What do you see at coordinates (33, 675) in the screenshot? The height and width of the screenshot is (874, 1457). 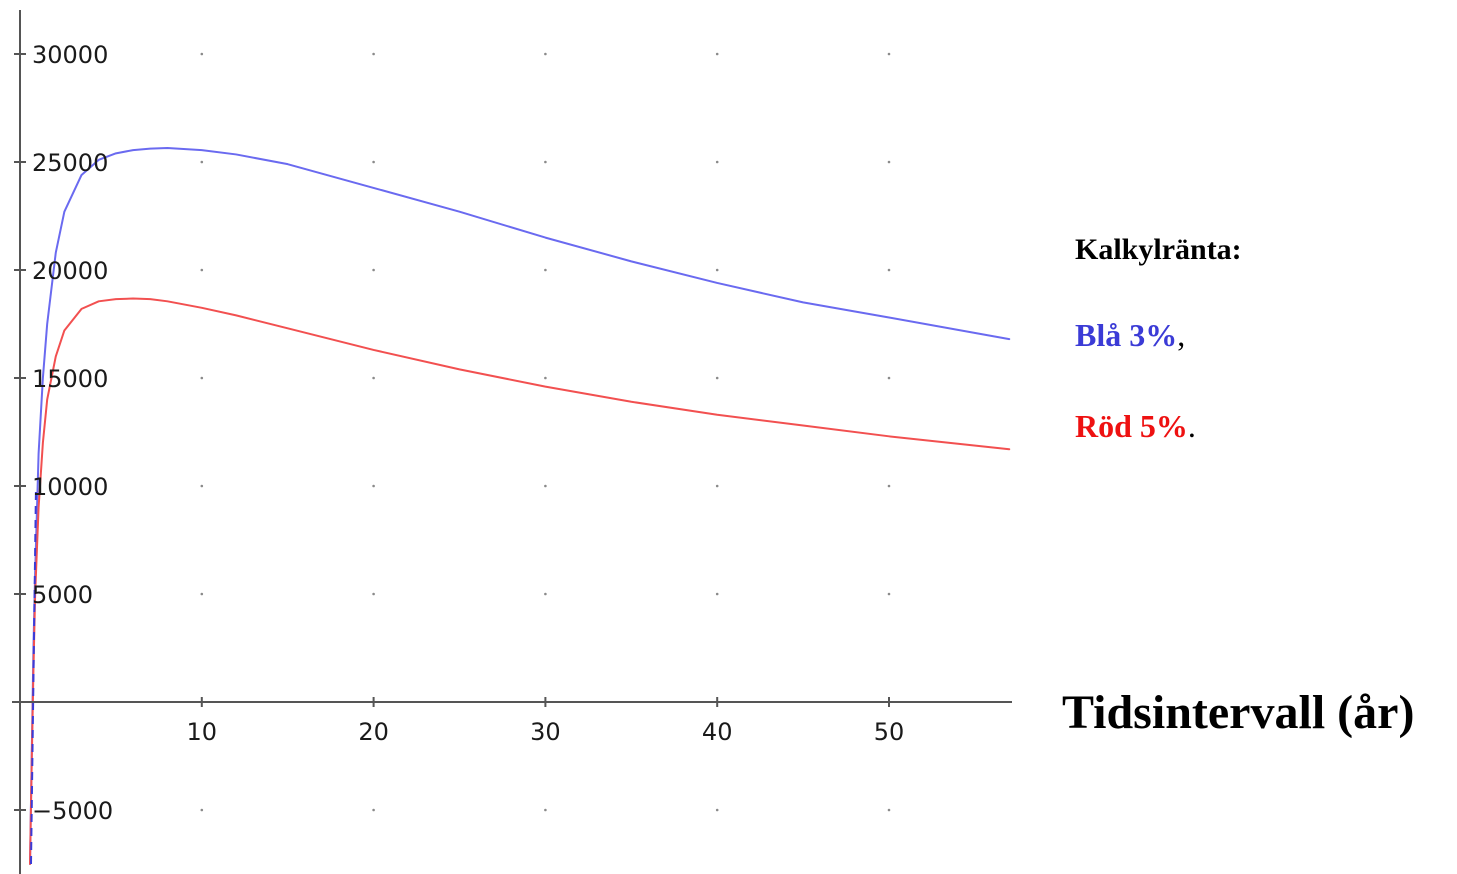 I see `series-line-1-start-dash` at bounding box center [33, 675].